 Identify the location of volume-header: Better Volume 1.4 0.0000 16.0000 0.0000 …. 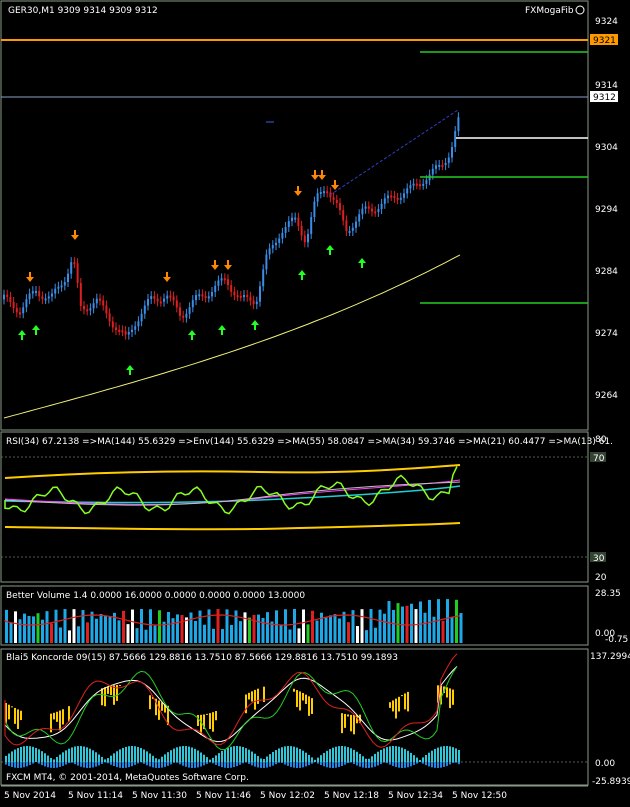
(155, 596).